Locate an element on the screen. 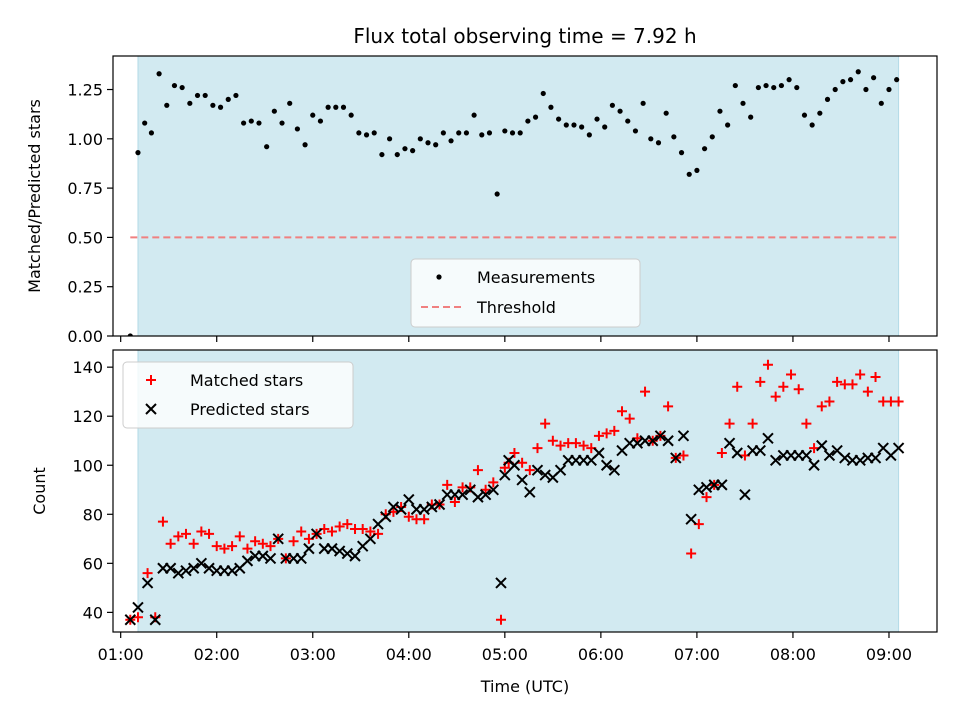  y-tick-label: 0.00 is located at coordinates (85, 336).